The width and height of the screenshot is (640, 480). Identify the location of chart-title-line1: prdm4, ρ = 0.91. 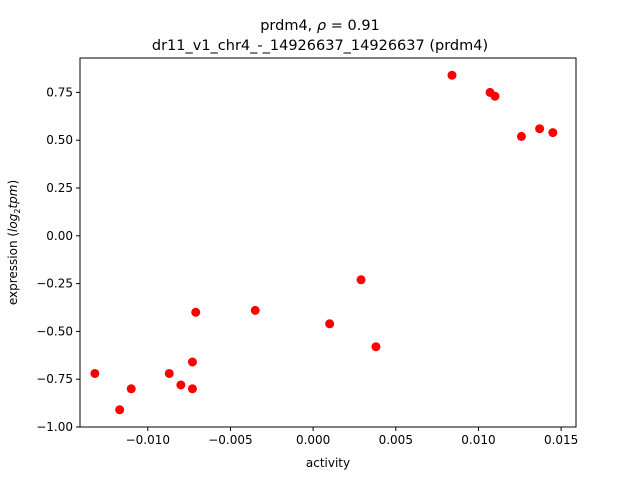
(320, 26).